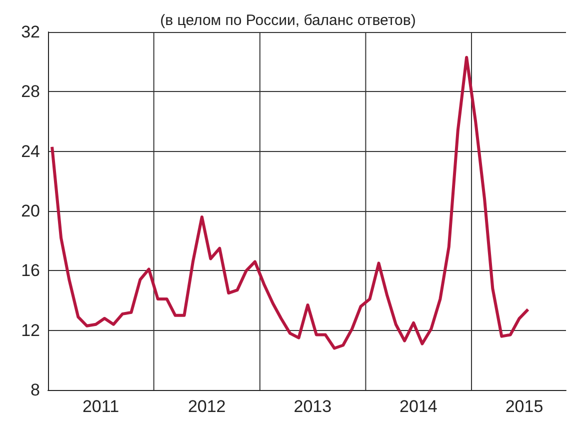 The height and width of the screenshot is (426, 576). What do you see at coordinates (101, 406) in the screenshot?
I see `x-tick-label: 2011` at bounding box center [101, 406].